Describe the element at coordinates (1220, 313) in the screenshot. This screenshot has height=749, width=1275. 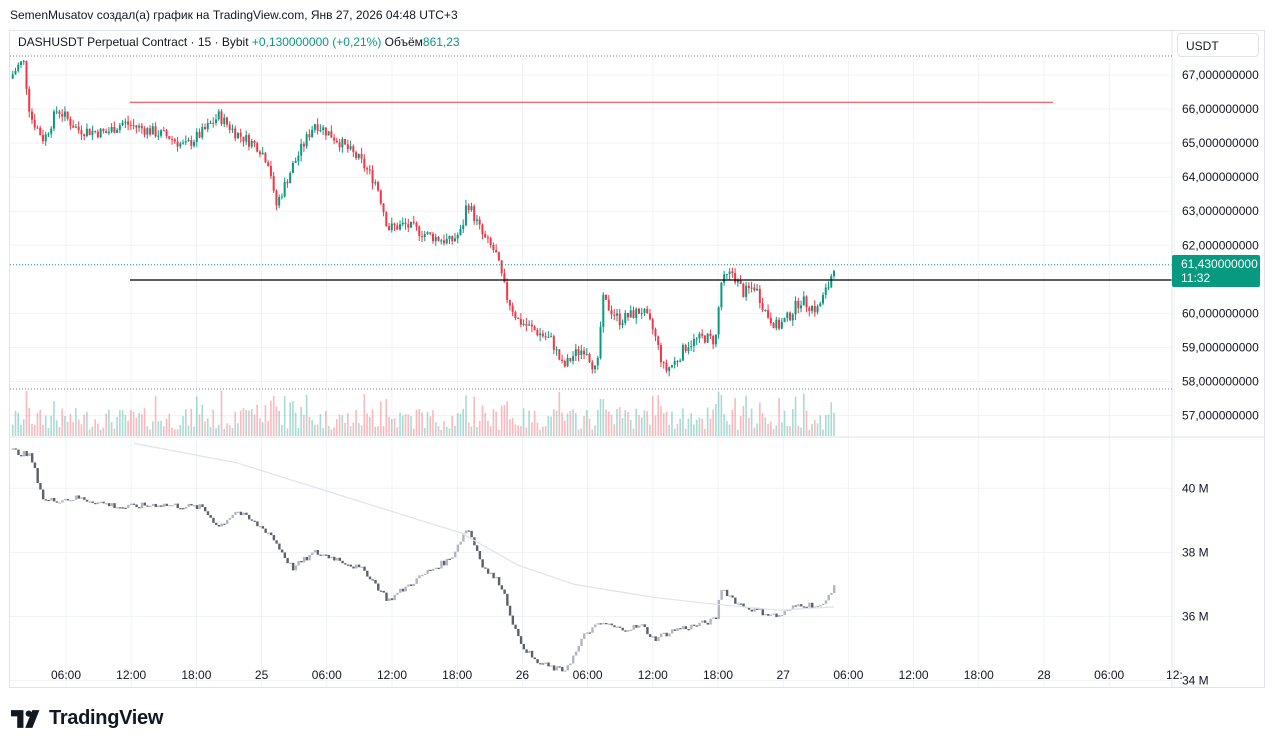
I see `price-tick-label: 60,000000000` at that location.